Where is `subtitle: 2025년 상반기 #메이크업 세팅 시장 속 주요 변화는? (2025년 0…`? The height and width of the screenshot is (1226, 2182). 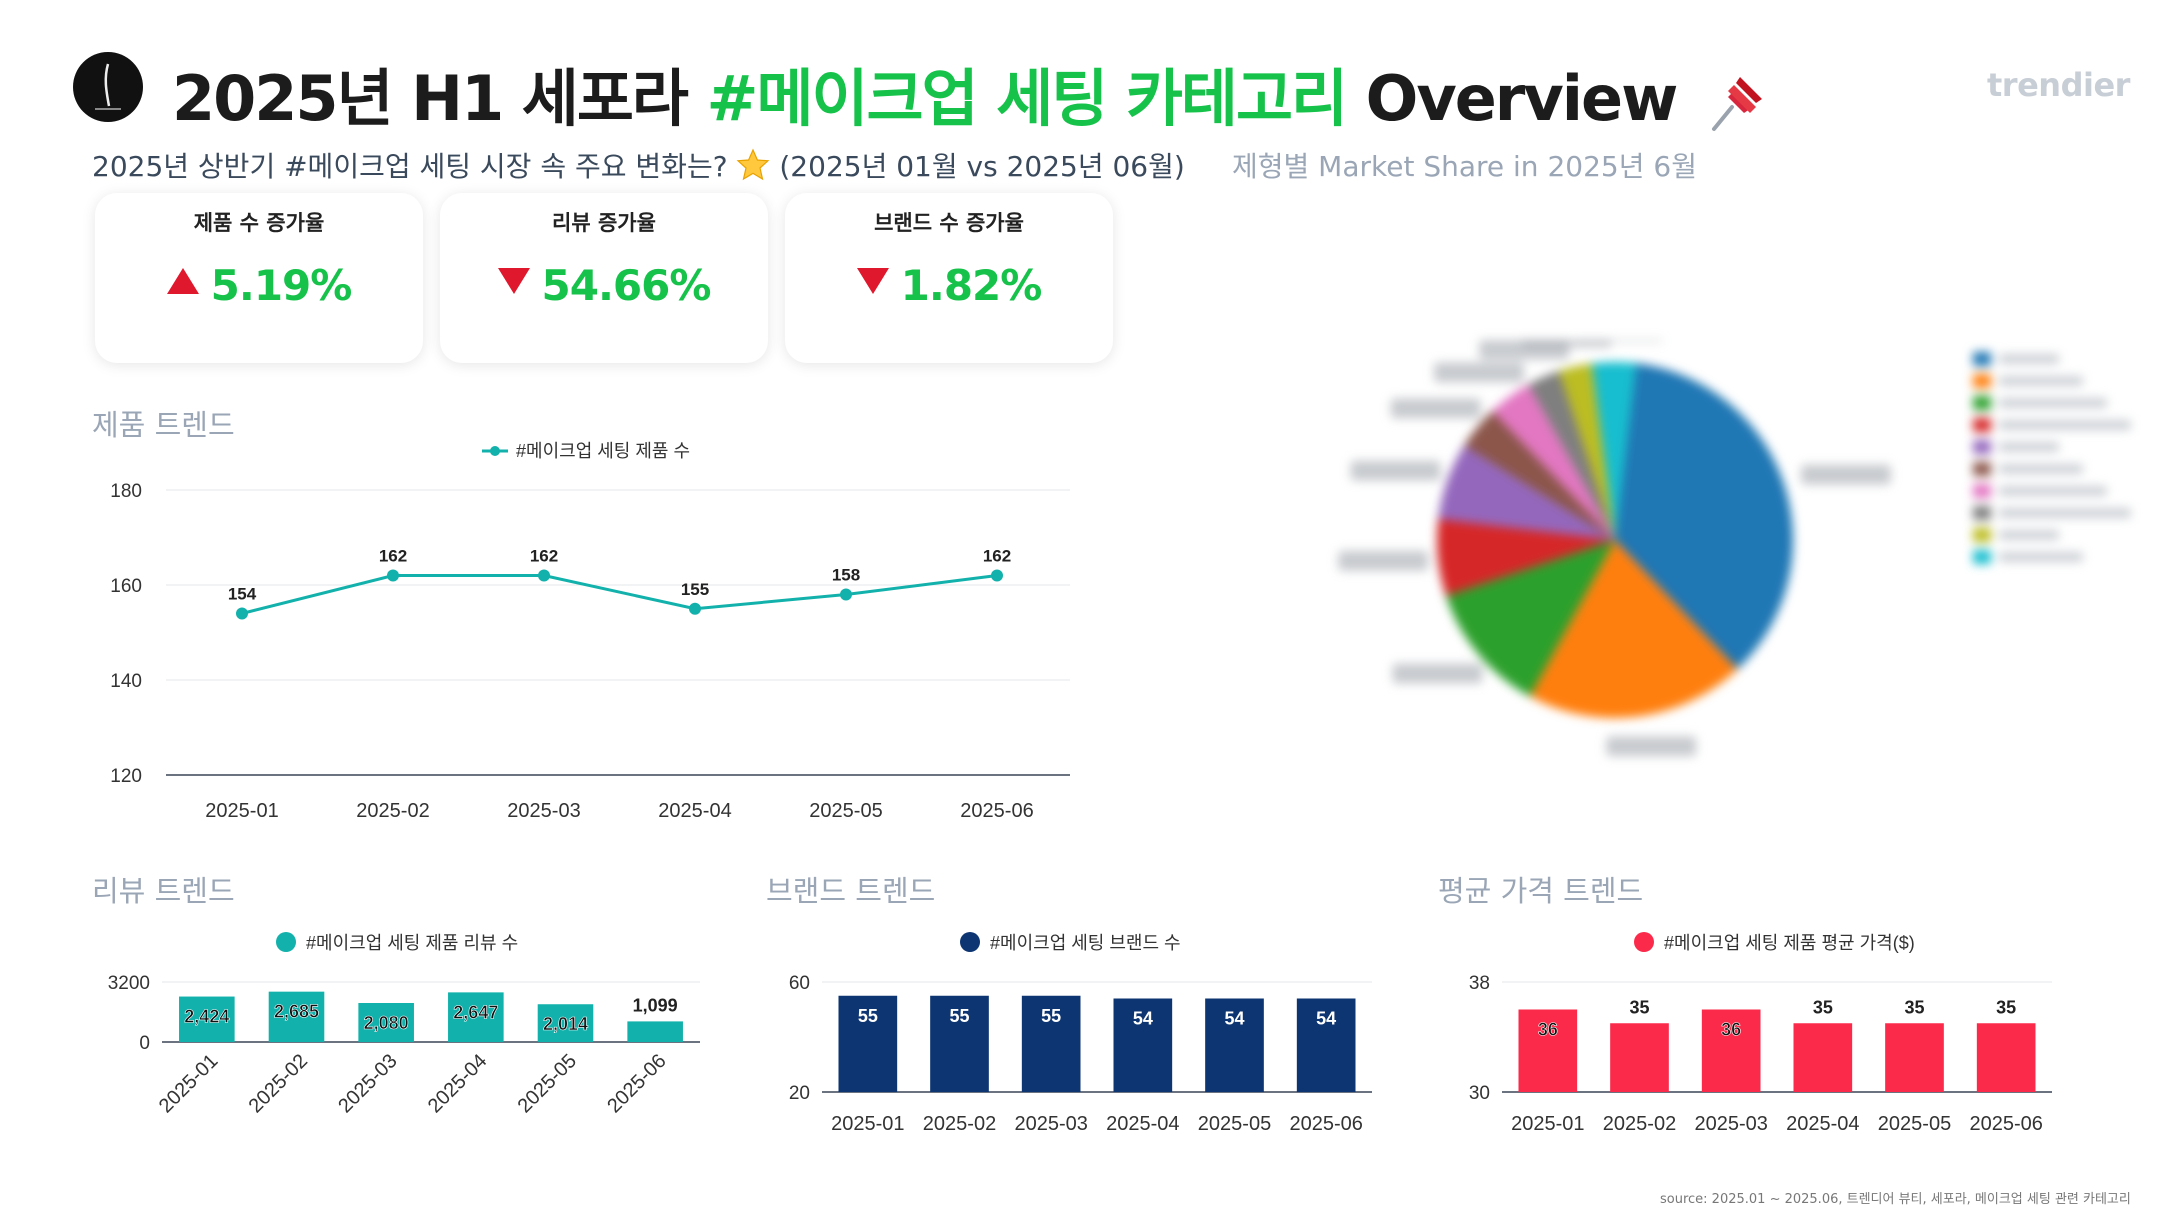 subtitle: 2025년 상반기 #메이크업 세팅 시장 속 주요 변화는? (2025년 0… is located at coordinates (638, 165).